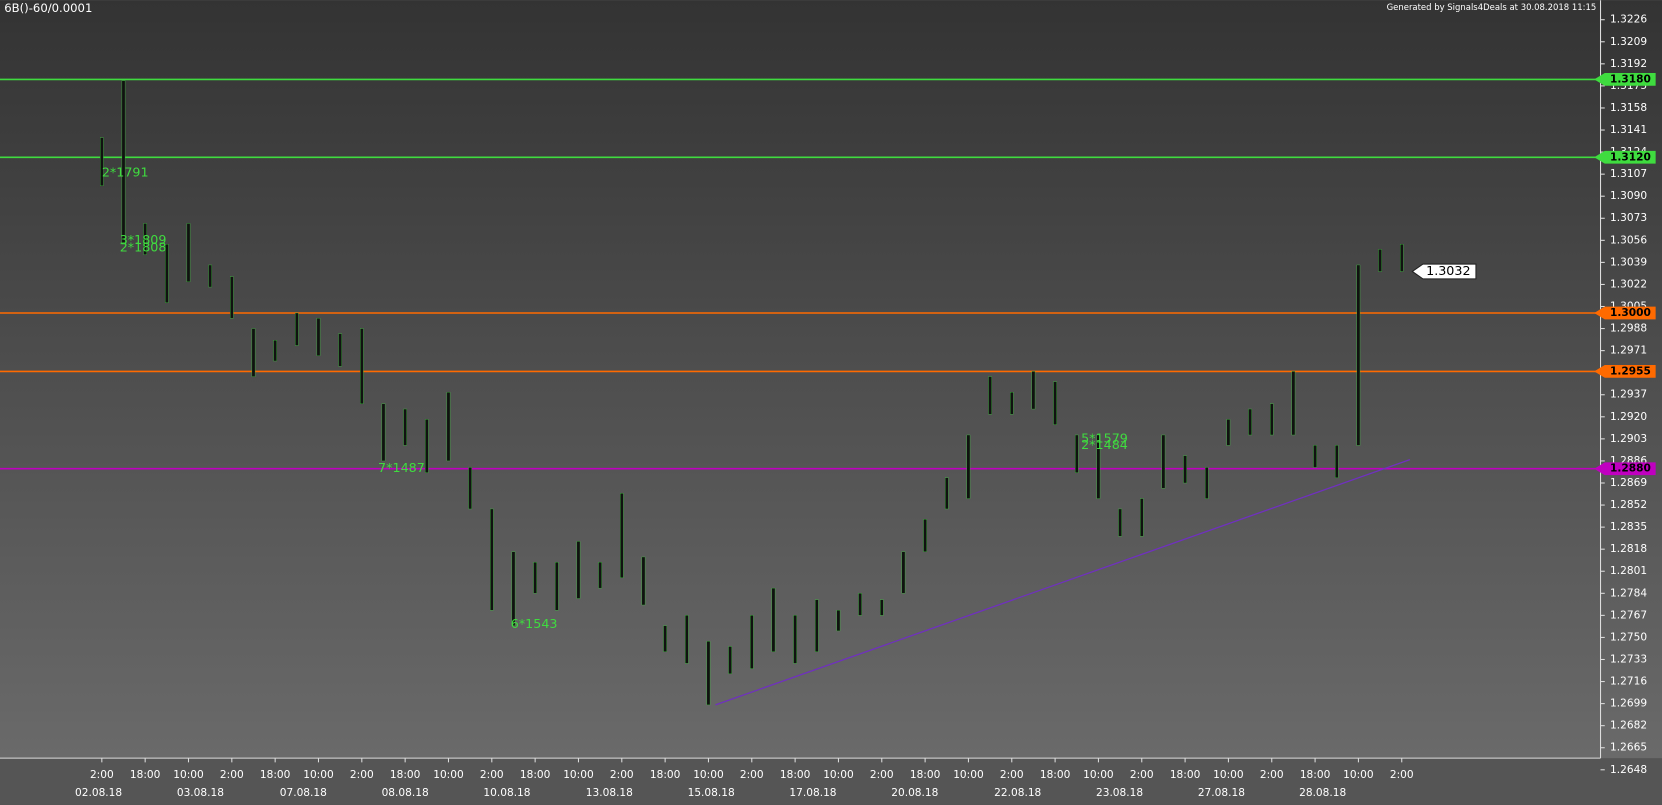 The image size is (1662, 805). I want to click on y-tick-label: 1.2971, so click(1628, 351).